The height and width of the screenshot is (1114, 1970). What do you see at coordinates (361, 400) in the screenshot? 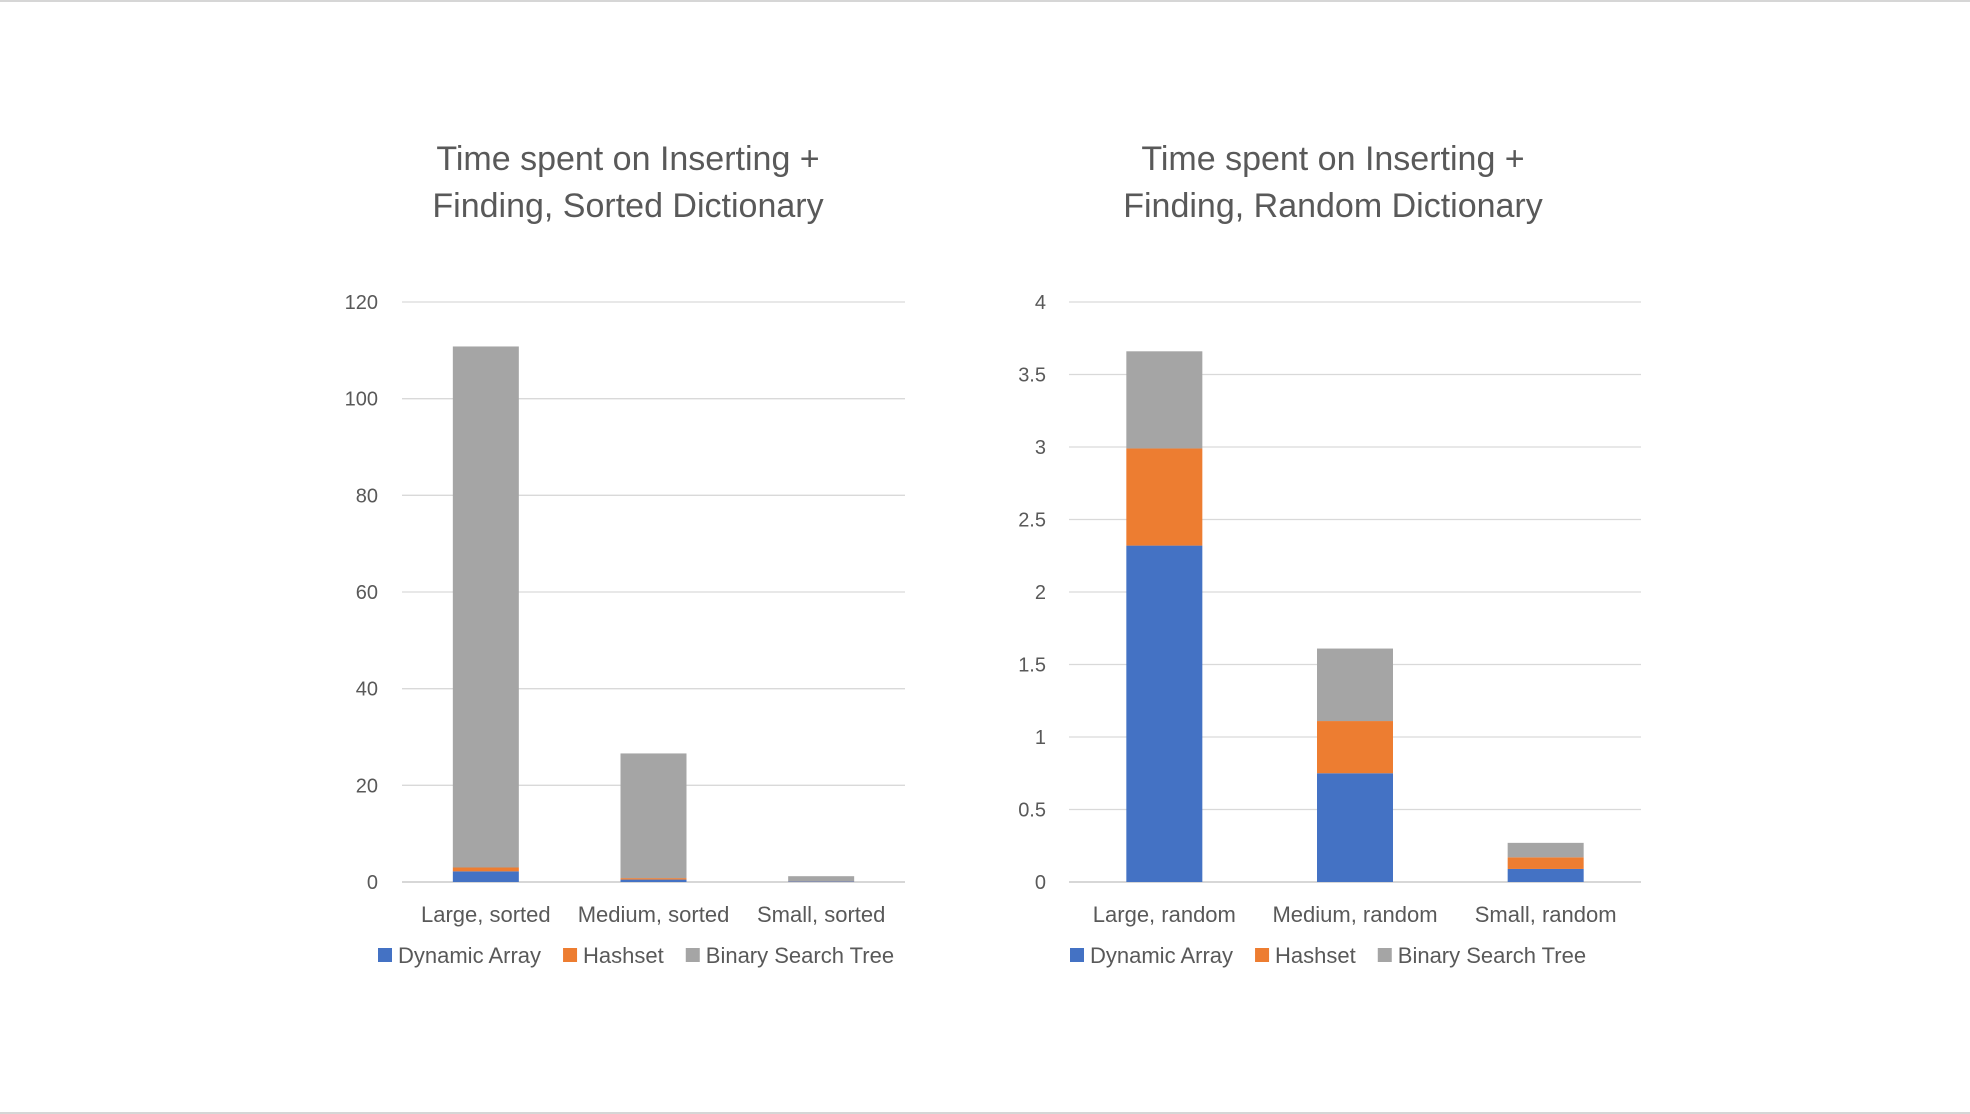
I see `y-tick-label: 100` at bounding box center [361, 400].